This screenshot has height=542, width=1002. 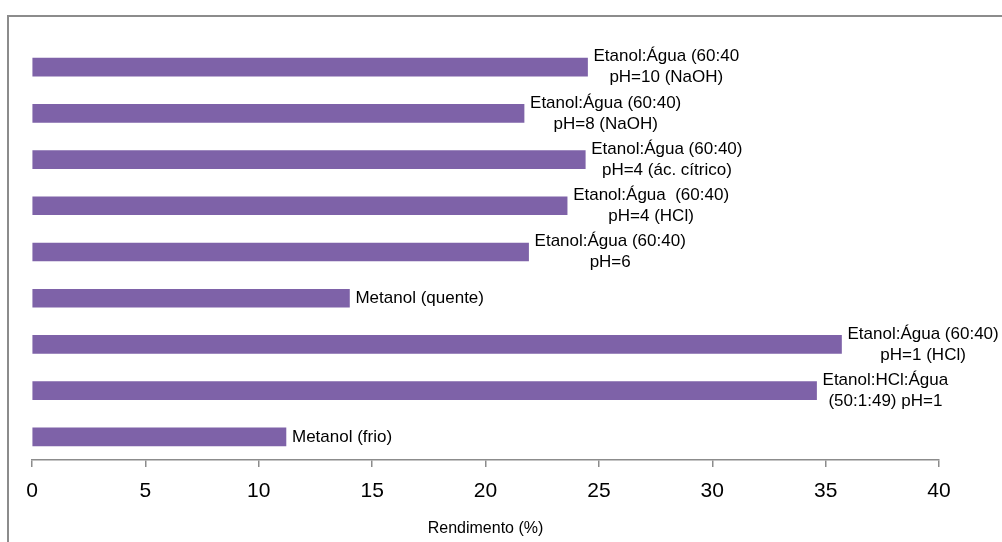 What do you see at coordinates (885, 389) in the screenshot?
I see `y-tick-label: Etanol:HCl:Água (50:1:49) pH=1` at bounding box center [885, 389].